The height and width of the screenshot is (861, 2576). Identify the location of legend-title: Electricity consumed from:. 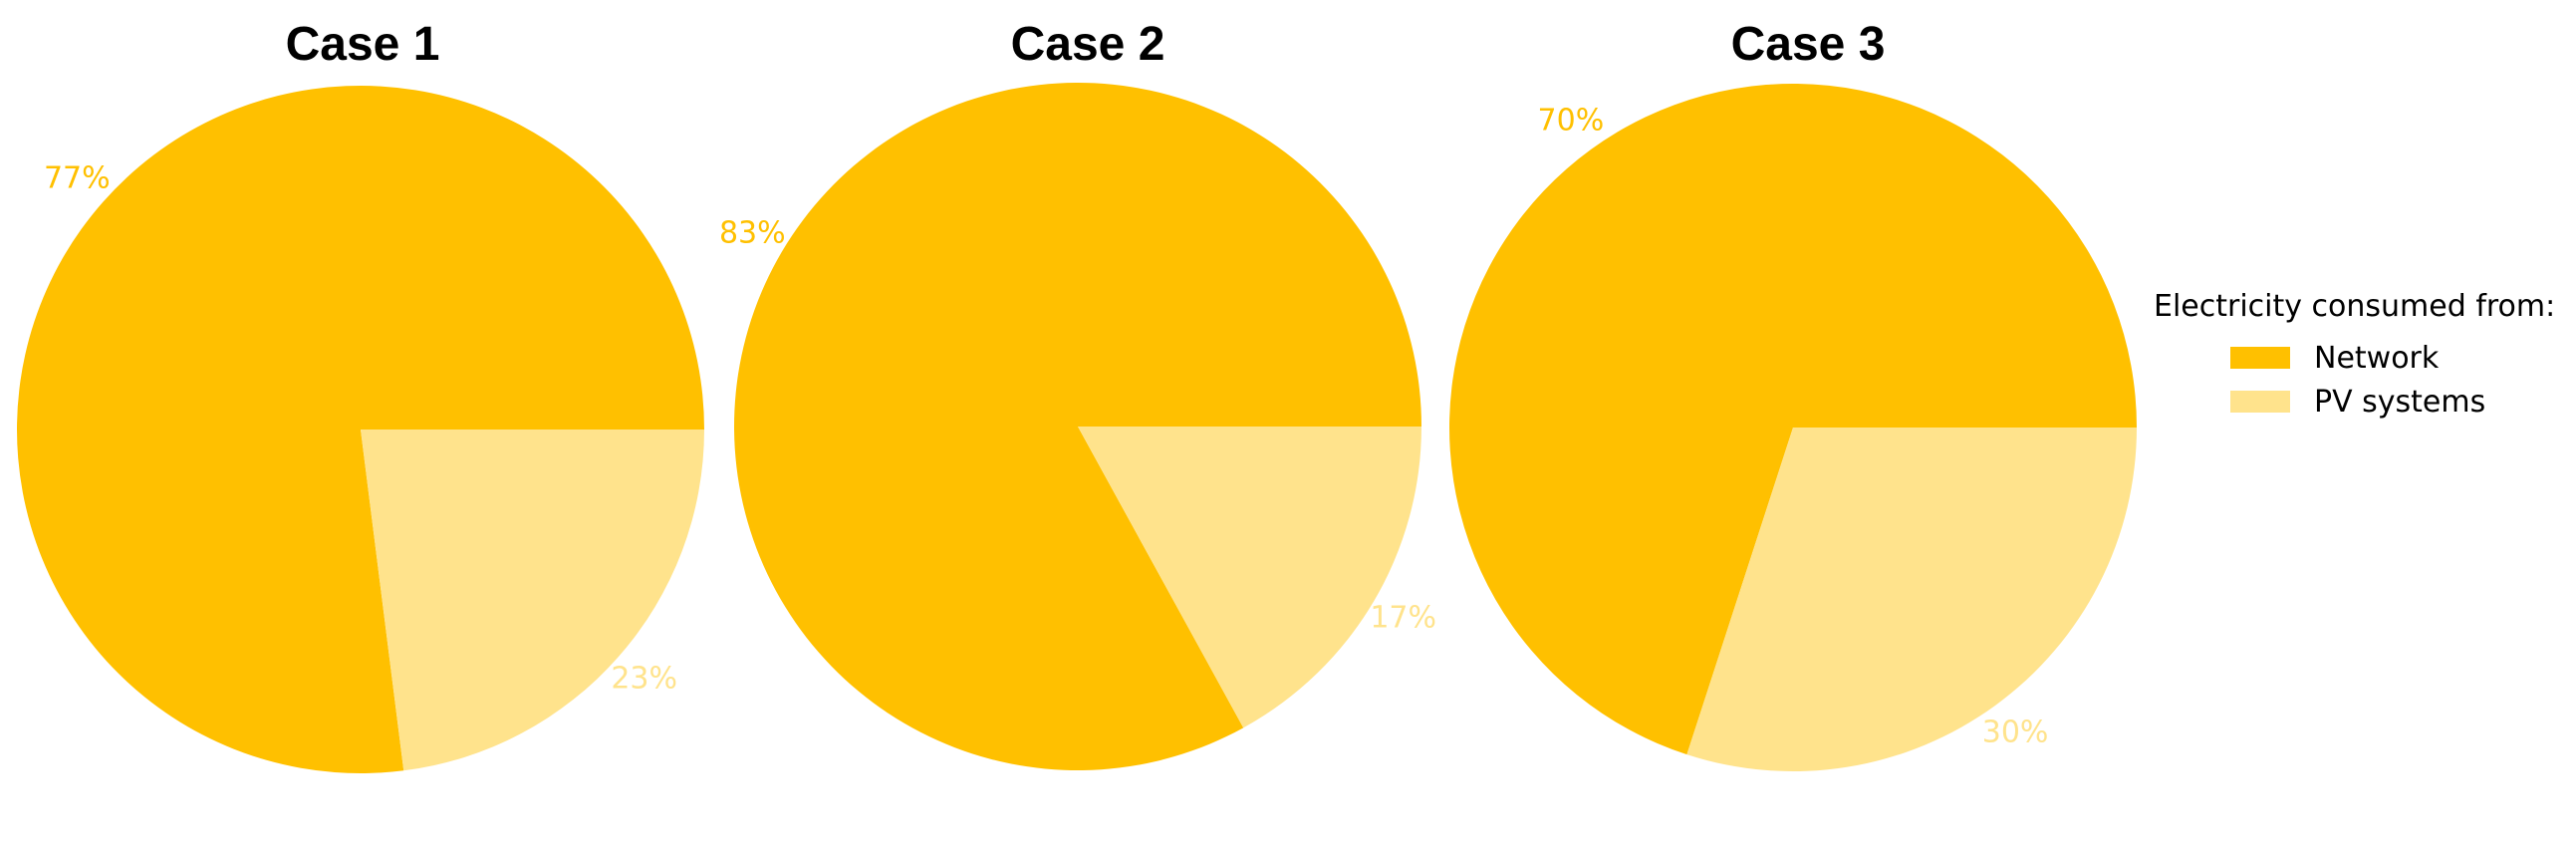
(2355, 306).